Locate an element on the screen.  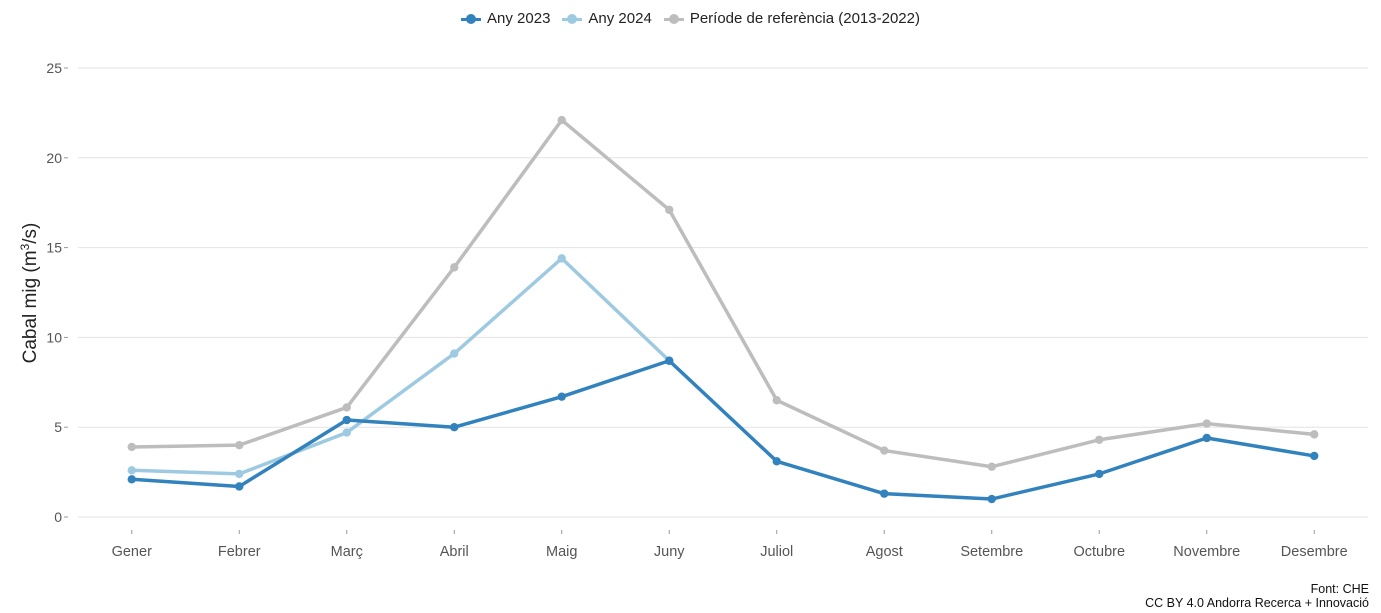
legend-key-2023 is located at coordinates (471, 19).